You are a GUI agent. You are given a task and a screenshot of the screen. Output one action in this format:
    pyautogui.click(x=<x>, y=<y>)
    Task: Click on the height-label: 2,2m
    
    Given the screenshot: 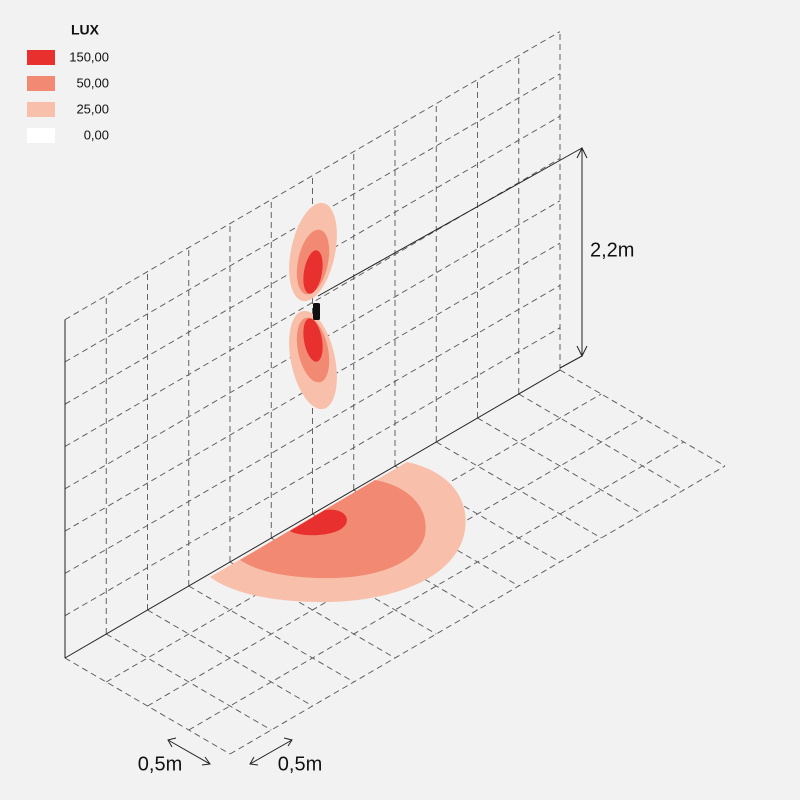 What is the action you would take?
    pyautogui.click(x=612, y=250)
    